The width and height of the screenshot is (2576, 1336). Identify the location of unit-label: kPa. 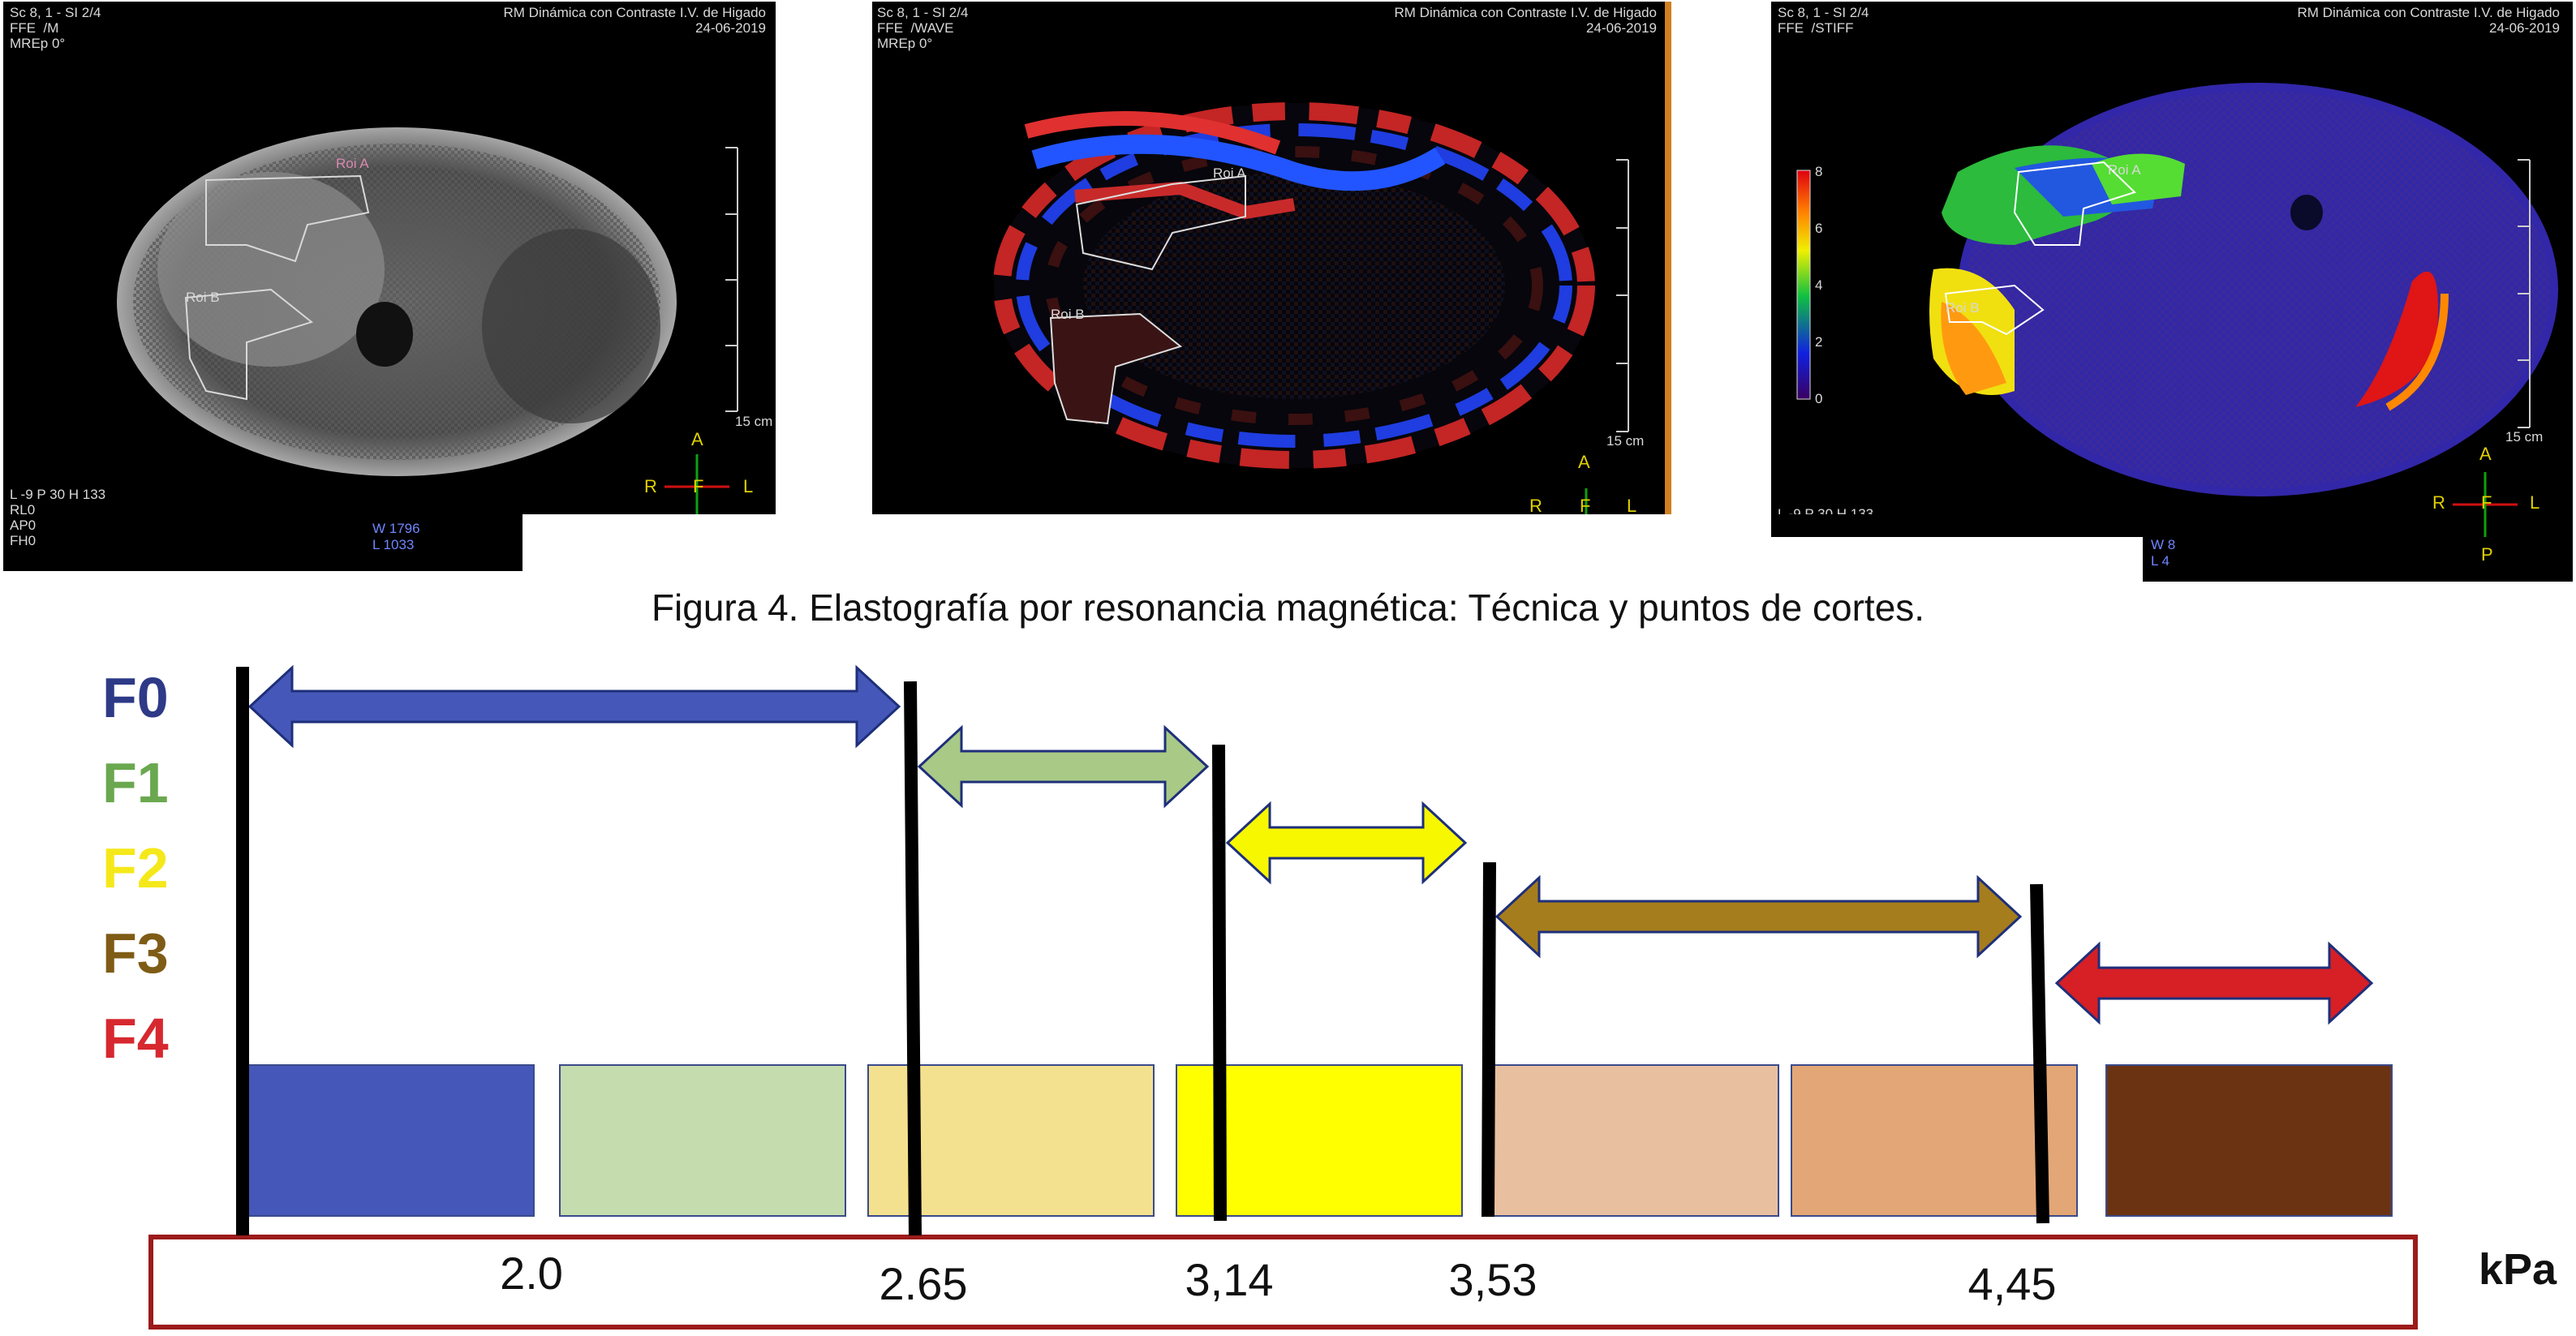
(2518, 1269).